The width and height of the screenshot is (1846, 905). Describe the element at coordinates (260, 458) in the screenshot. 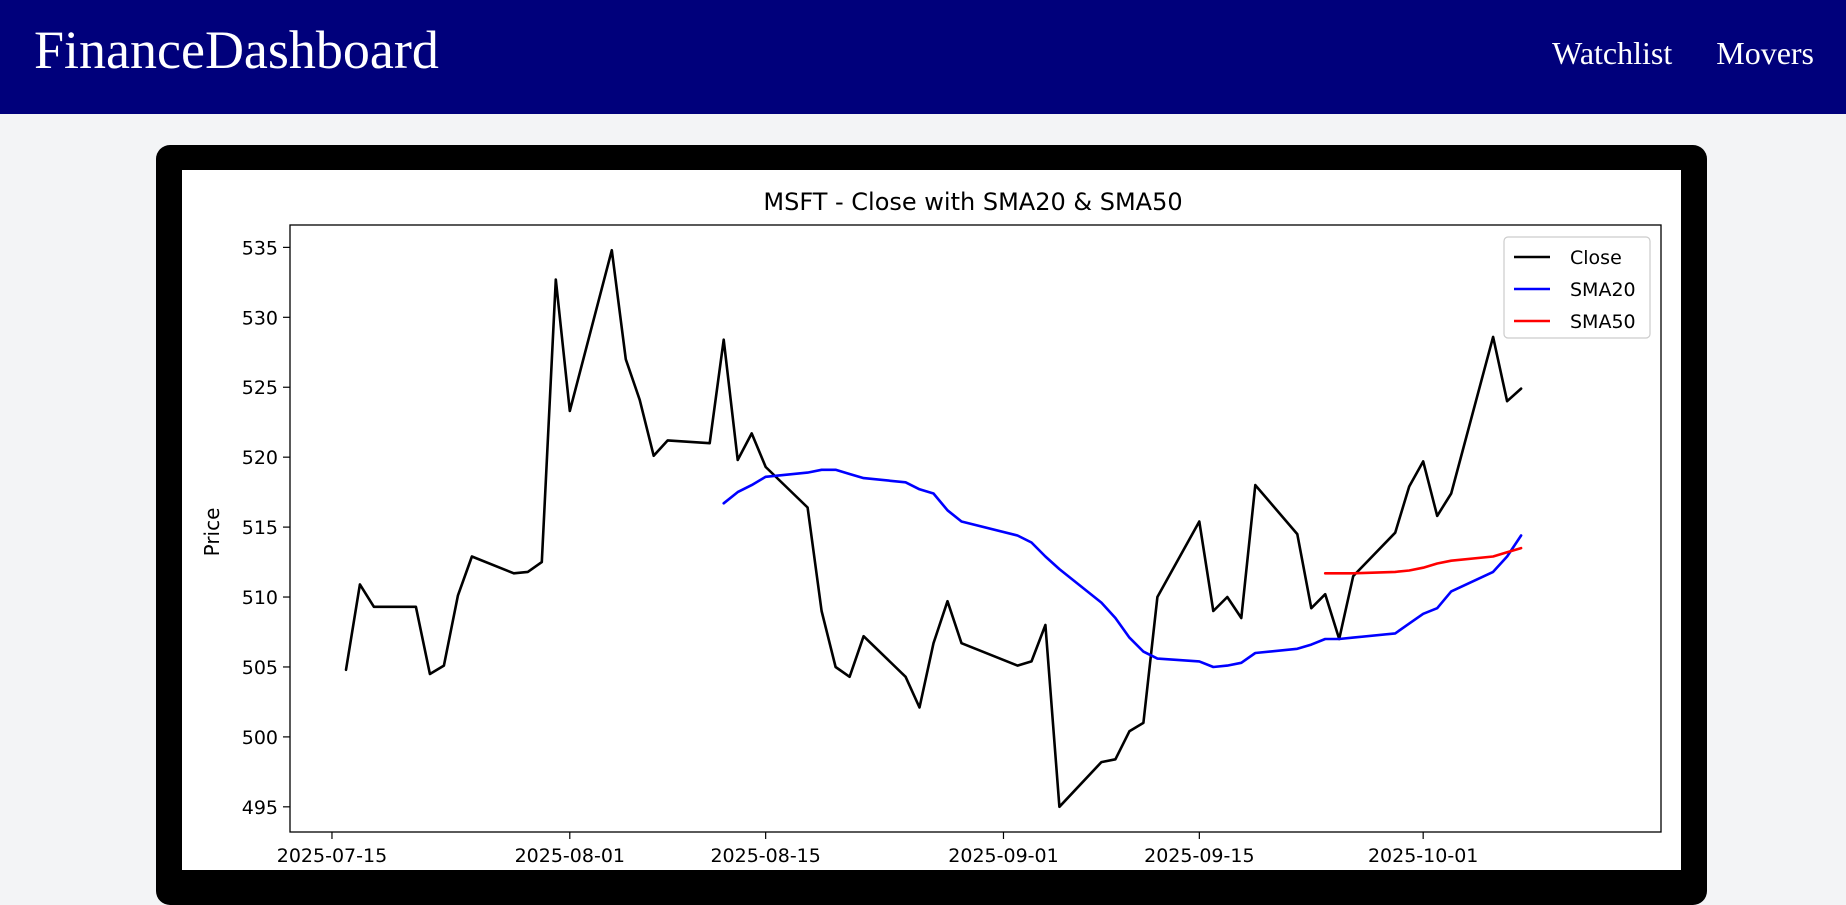

I see `y-tick-label: 520` at that location.